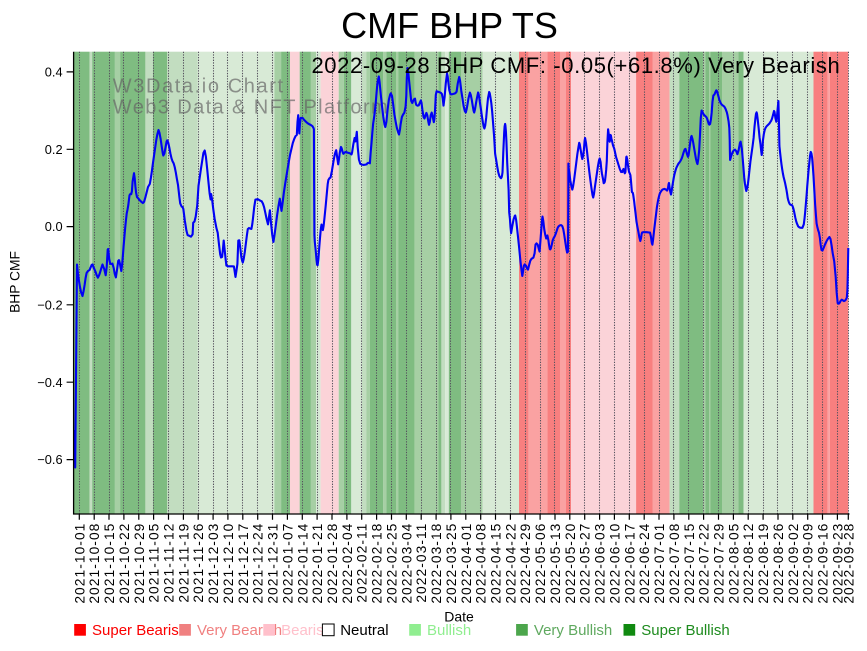 The image size is (867, 651). What do you see at coordinates (287, 563) in the screenshot?
I see `svg-text: 2022-01-07` at bounding box center [287, 563].